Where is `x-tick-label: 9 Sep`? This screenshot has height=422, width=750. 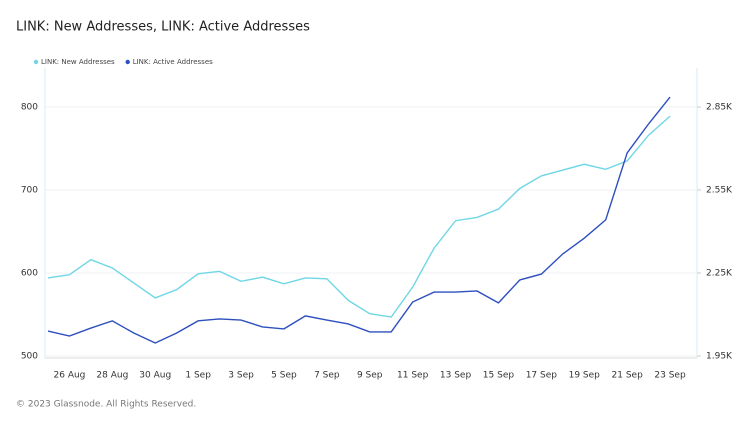 x-tick-label: 9 Sep is located at coordinates (370, 376).